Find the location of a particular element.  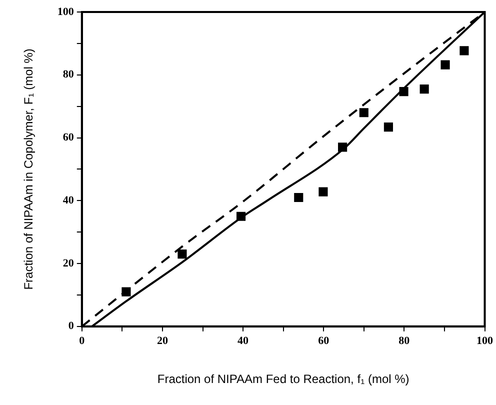

y-tick-label: 0 is located at coordinates (71, 326).